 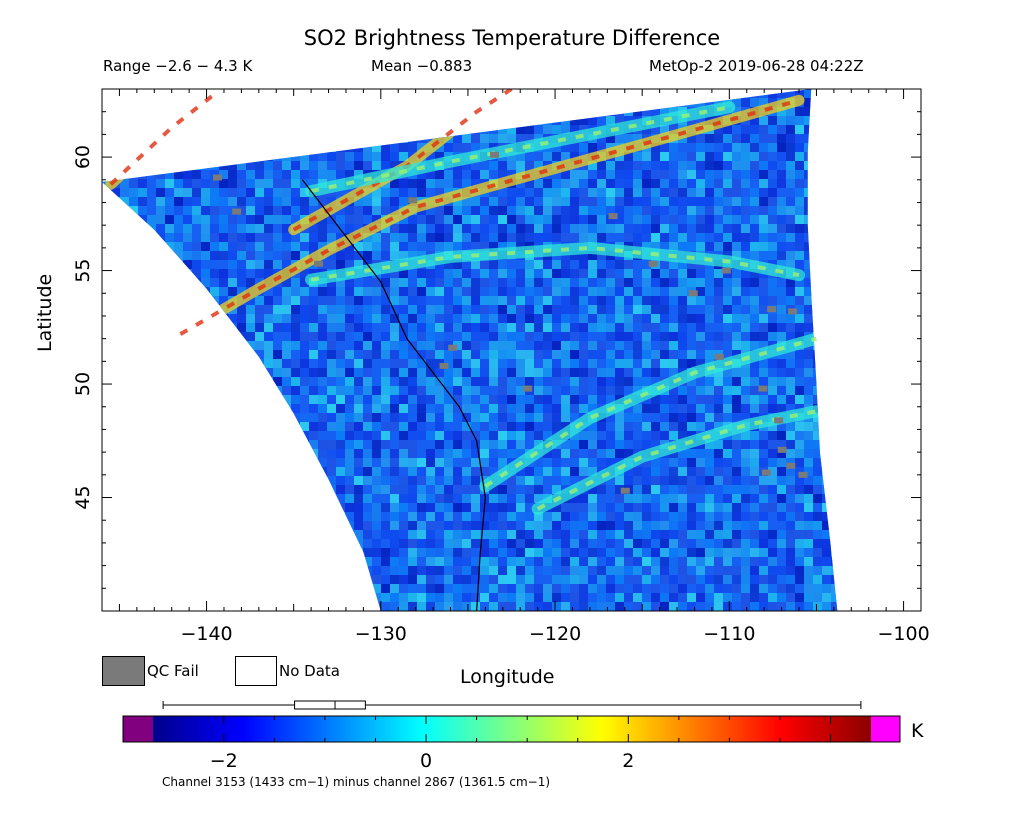 What do you see at coordinates (224, 761) in the screenshot?
I see `colorbar-tick-label: −2` at bounding box center [224, 761].